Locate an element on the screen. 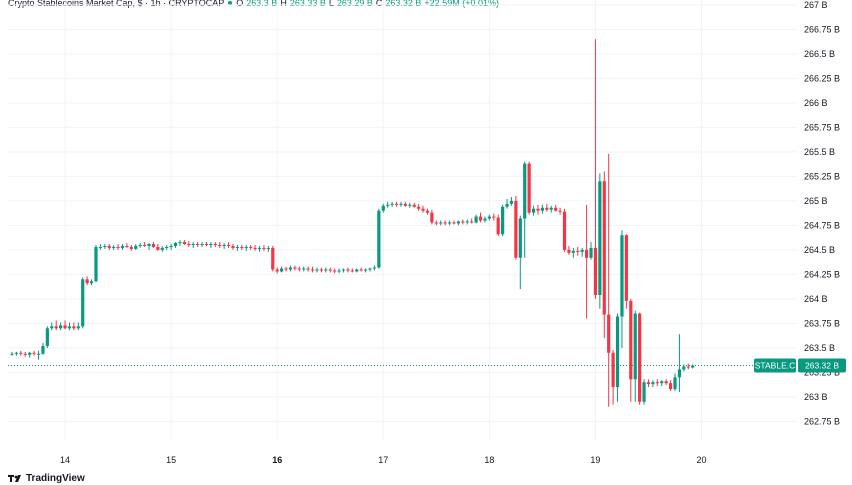  x-tick-label: 20 is located at coordinates (702, 460).